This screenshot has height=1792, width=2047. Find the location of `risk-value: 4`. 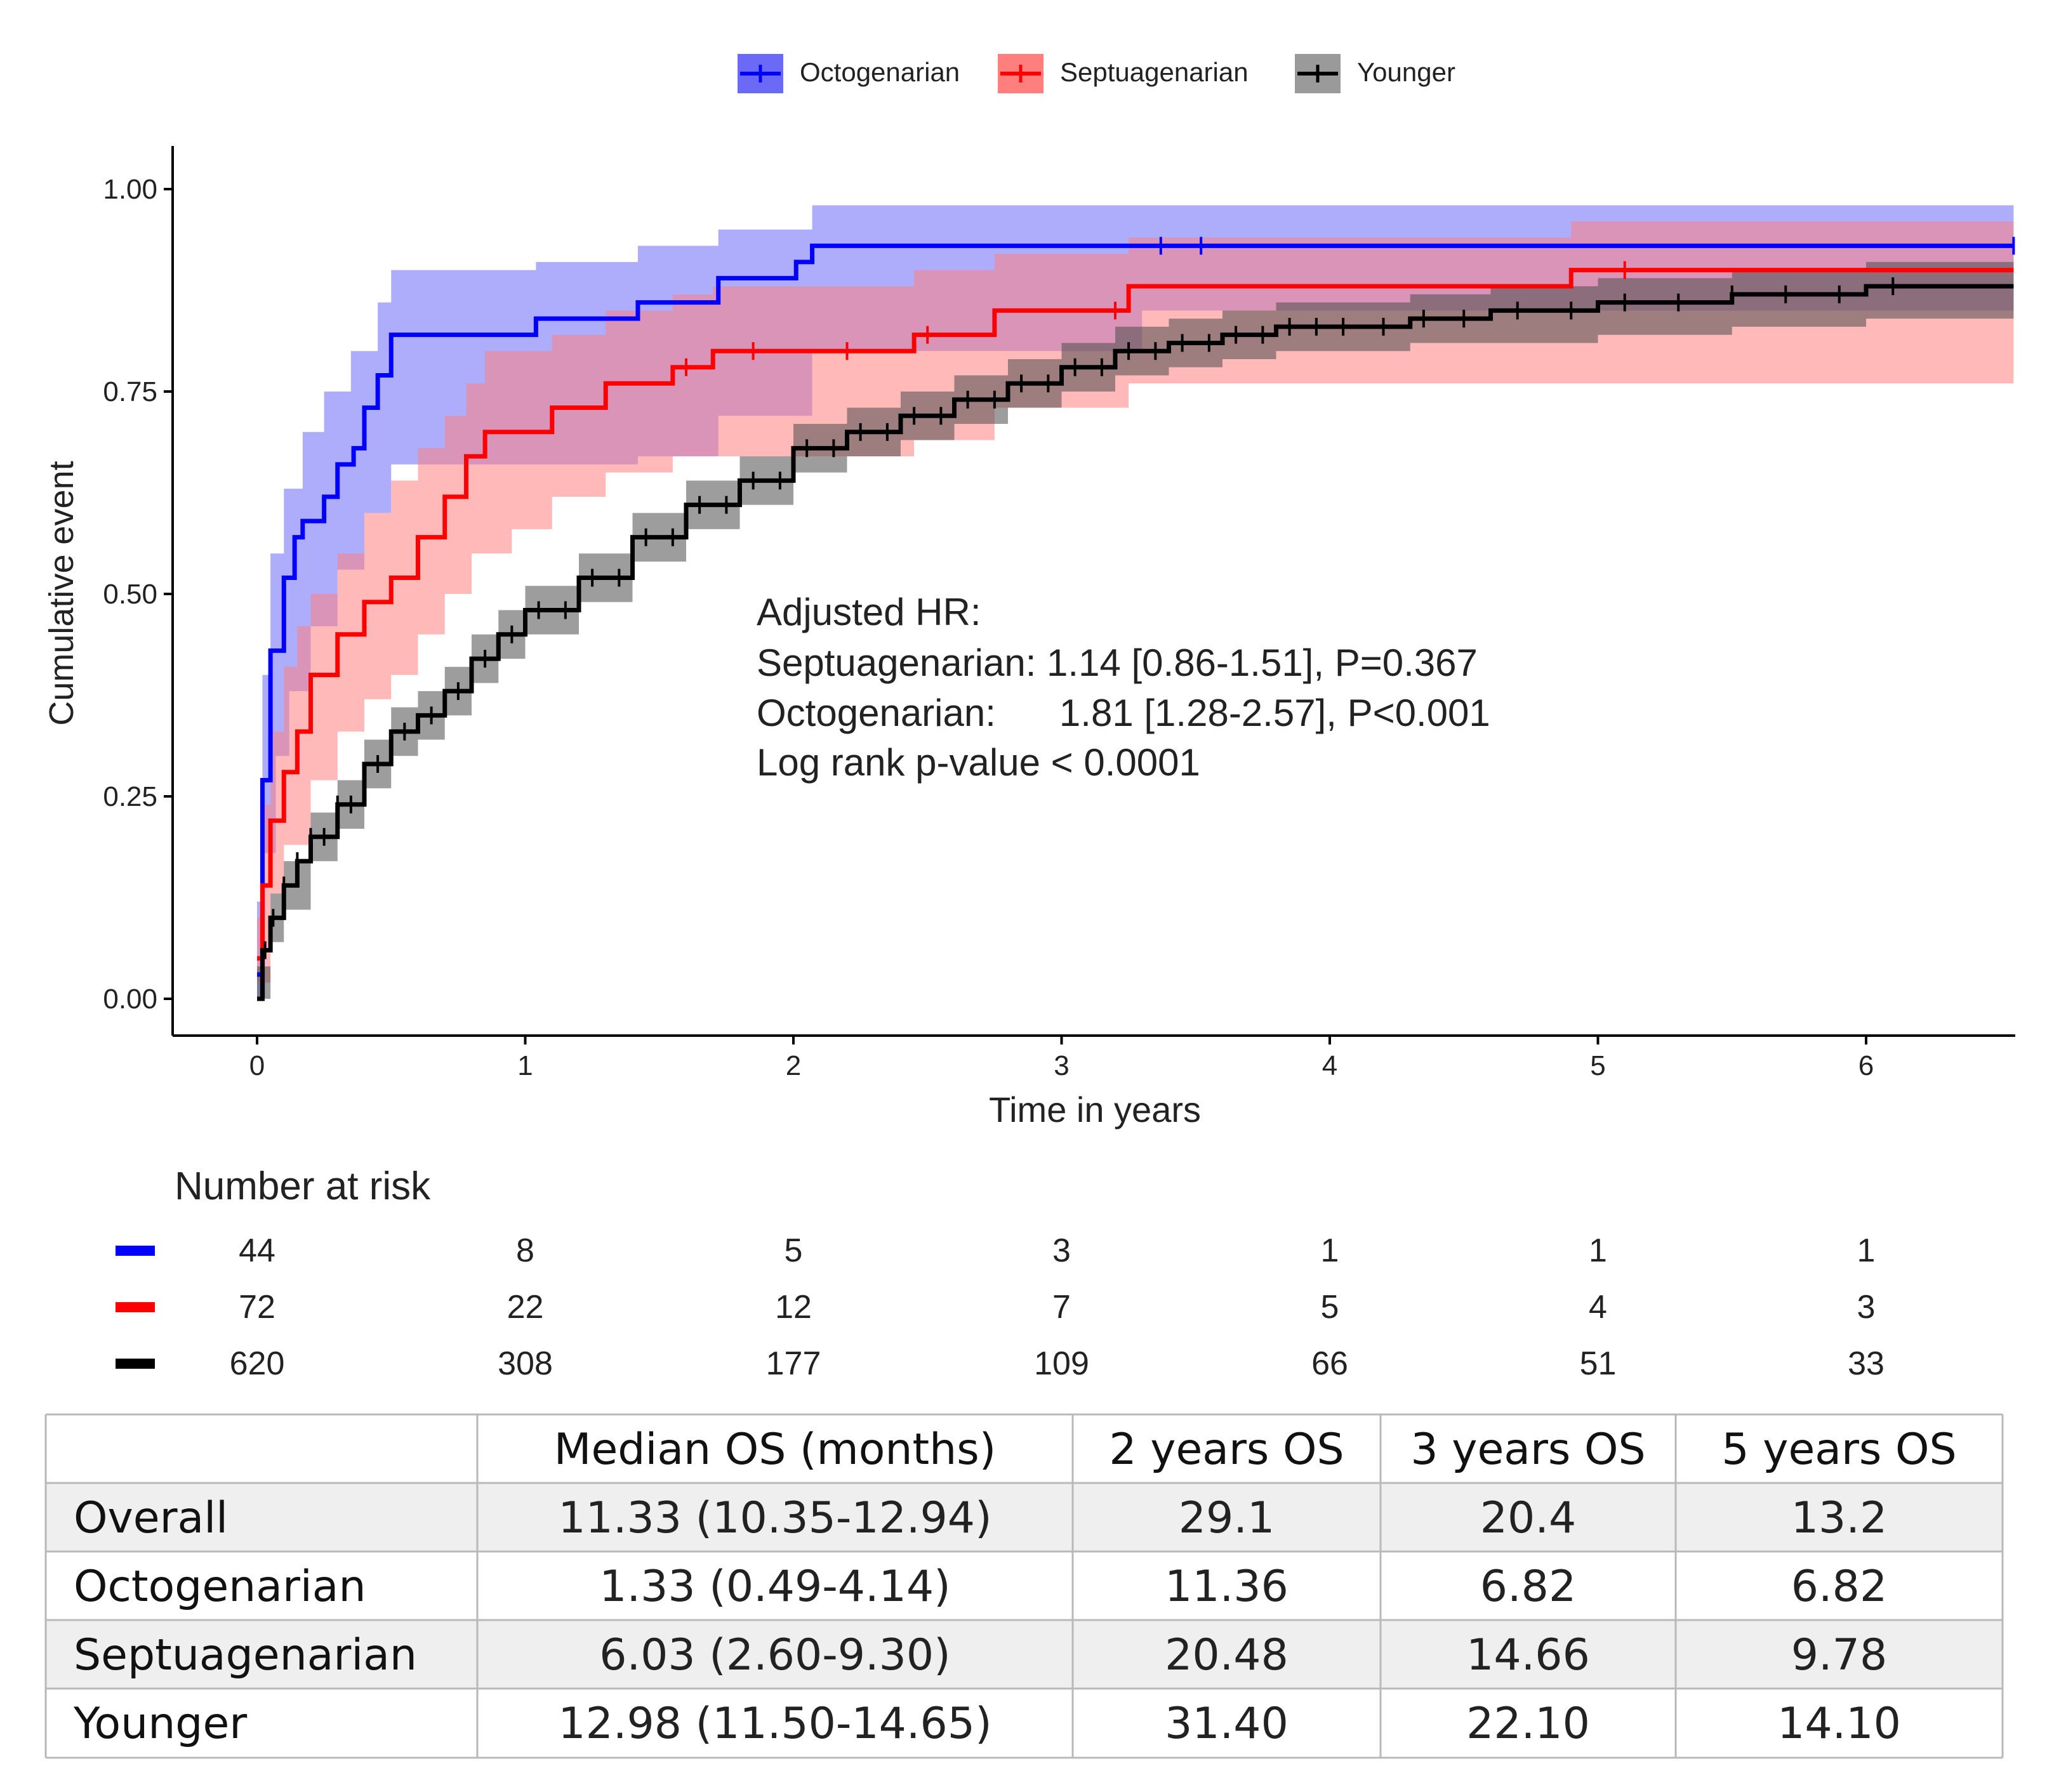

risk-value: 4 is located at coordinates (1598, 1307).